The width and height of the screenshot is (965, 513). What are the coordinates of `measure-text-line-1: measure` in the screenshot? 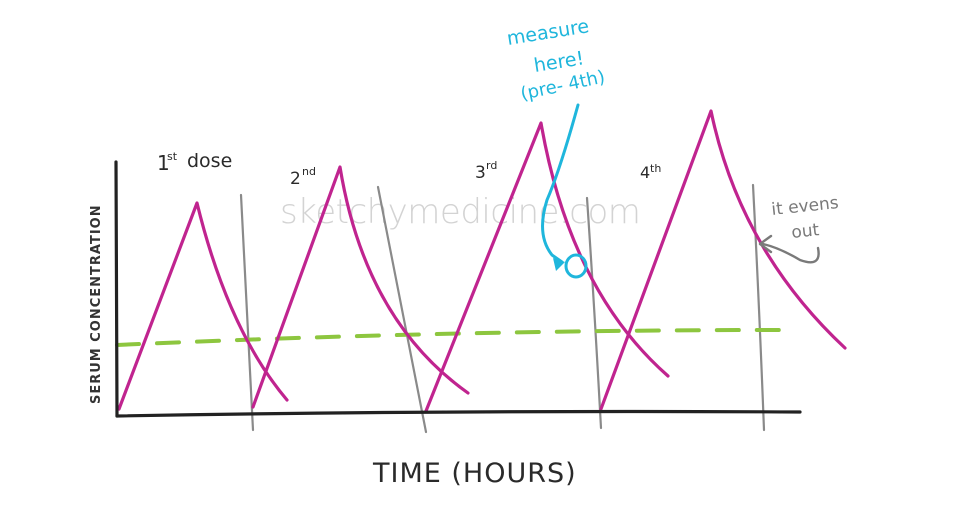 It's located at (547, 32).